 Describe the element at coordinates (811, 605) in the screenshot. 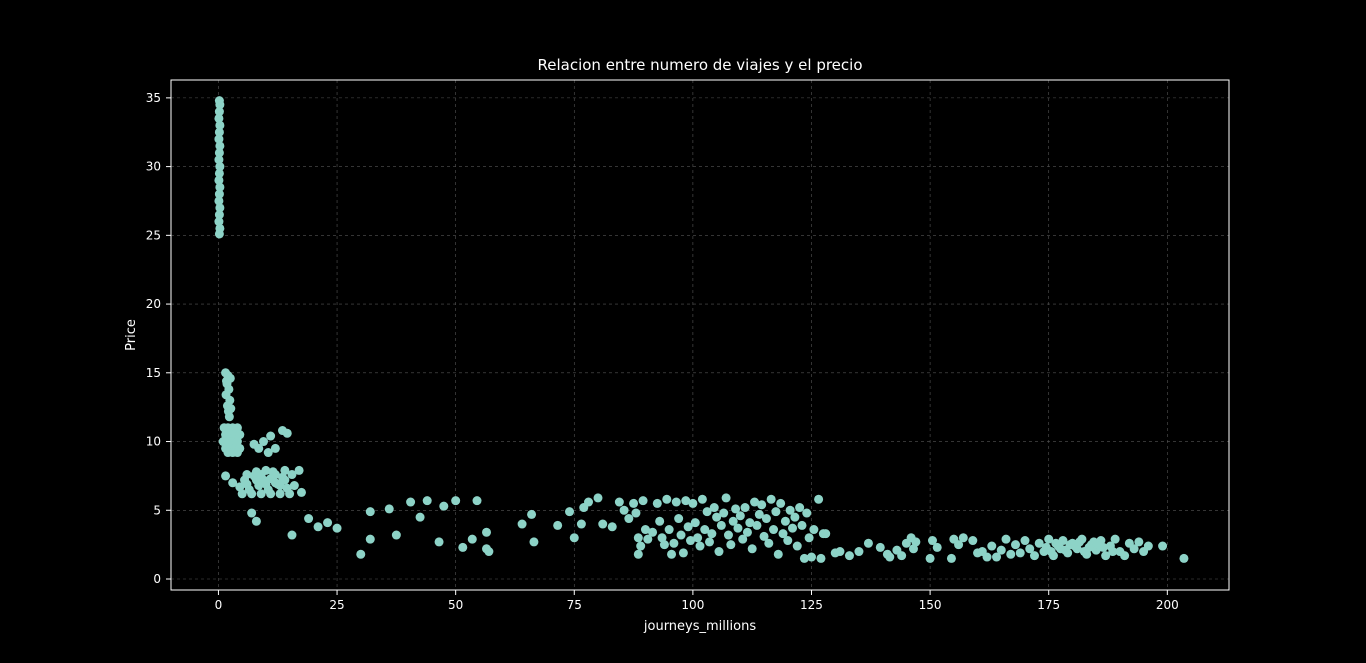

I see `x-tick-label: 125` at that location.